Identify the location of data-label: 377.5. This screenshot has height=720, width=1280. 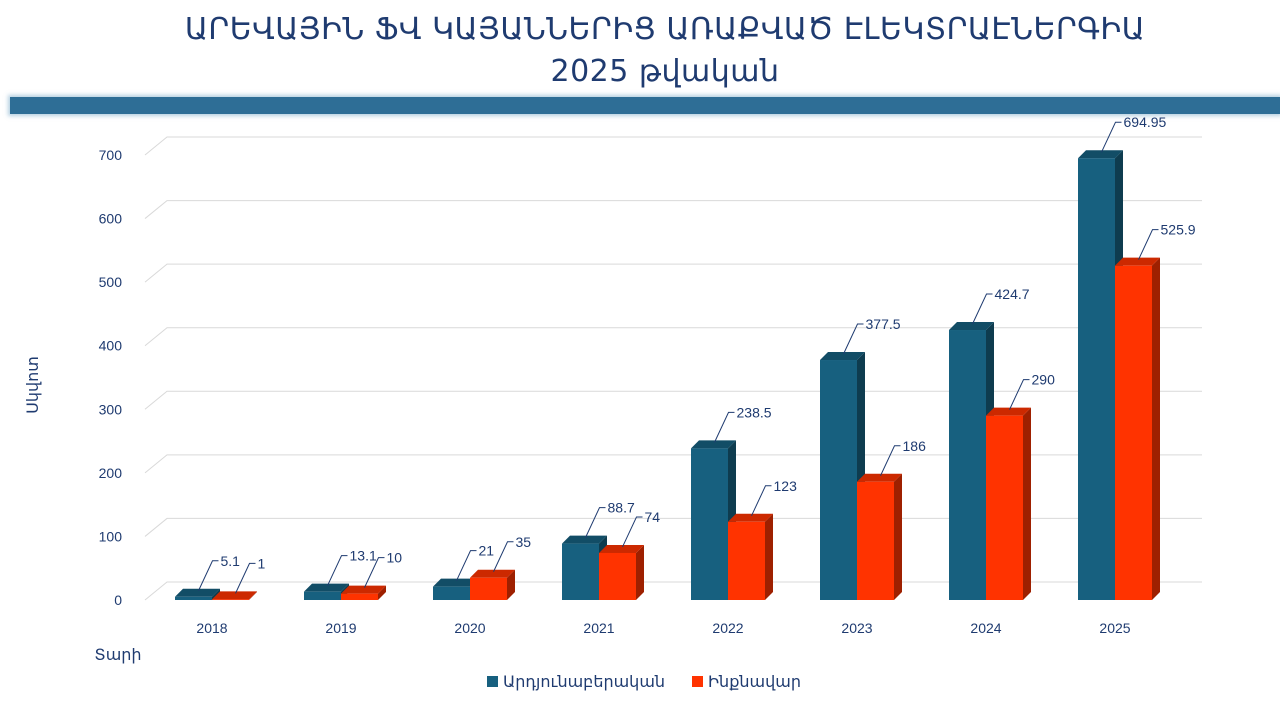
(883, 324).